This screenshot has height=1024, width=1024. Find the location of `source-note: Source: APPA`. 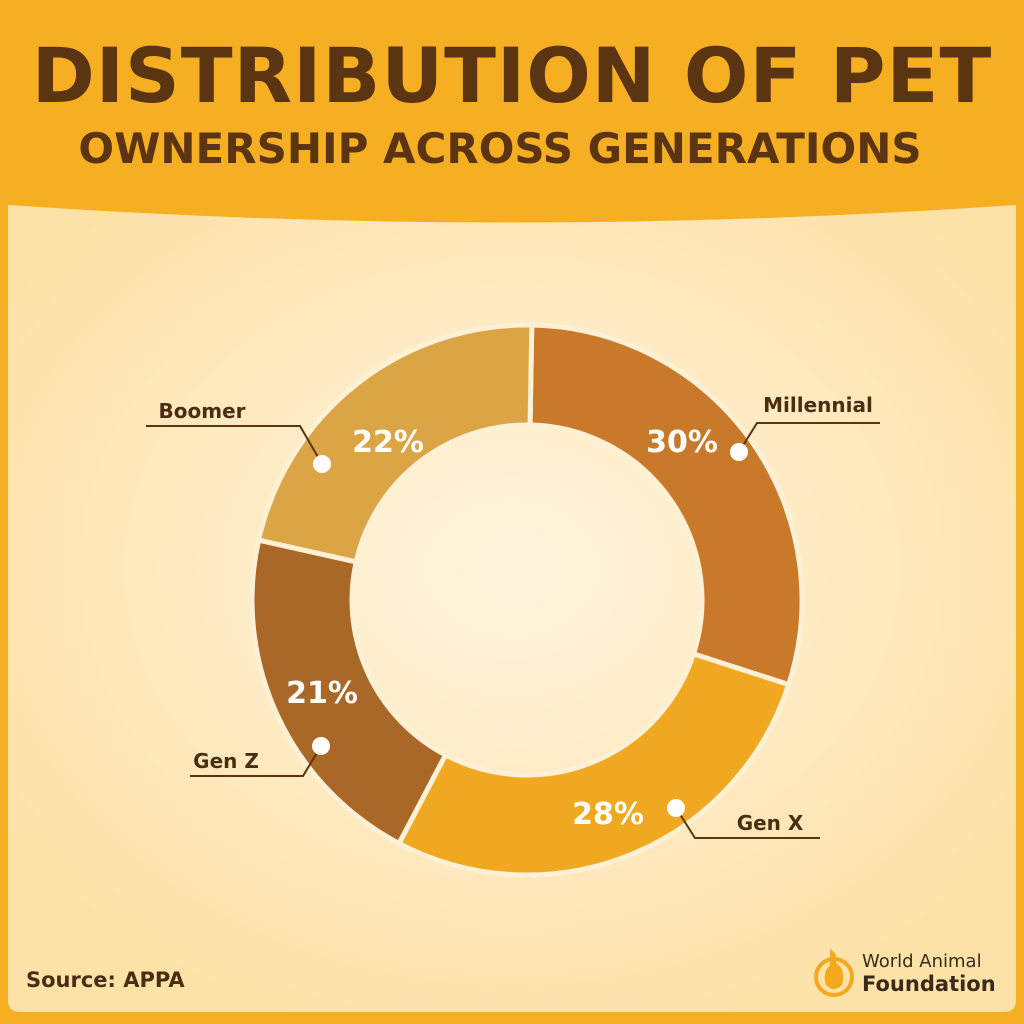

source-note: Source: APPA is located at coordinates (105, 980).